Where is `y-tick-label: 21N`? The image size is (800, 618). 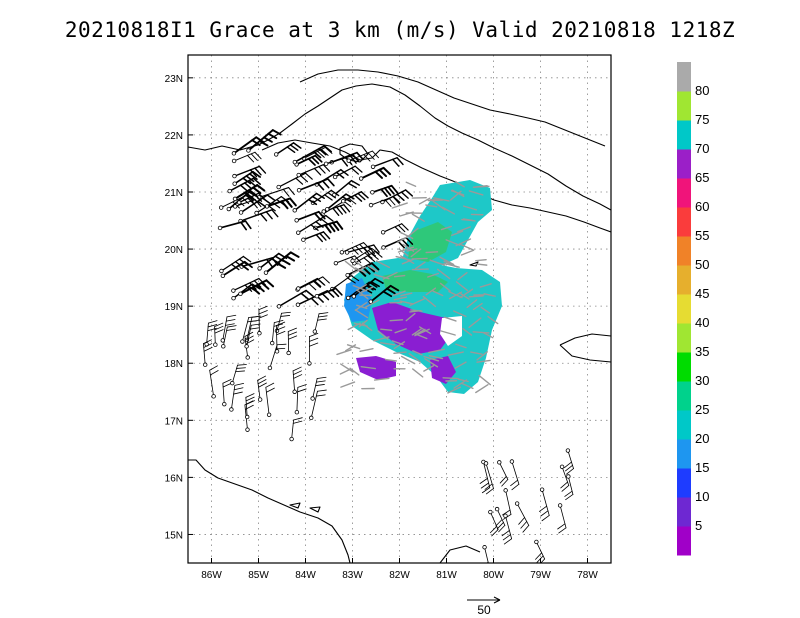
y-tick-label: 21N is located at coordinates (174, 193).